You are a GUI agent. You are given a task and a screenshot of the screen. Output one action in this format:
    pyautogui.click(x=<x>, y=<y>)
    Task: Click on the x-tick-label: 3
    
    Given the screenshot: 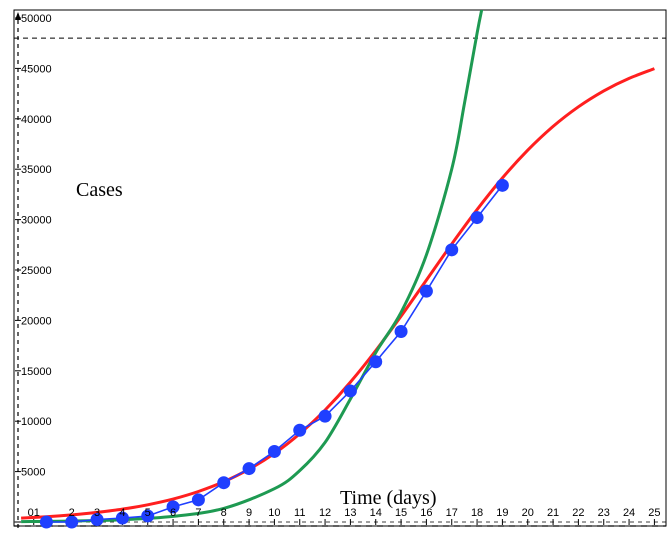 What is the action you would take?
    pyautogui.click(x=97, y=513)
    